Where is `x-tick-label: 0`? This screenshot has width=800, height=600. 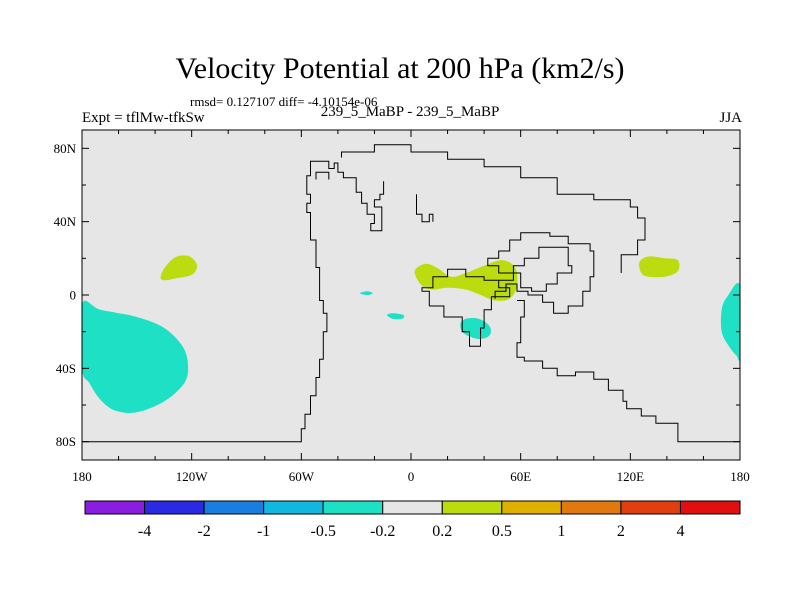 x-tick-label: 0 is located at coordinates (411, 476).